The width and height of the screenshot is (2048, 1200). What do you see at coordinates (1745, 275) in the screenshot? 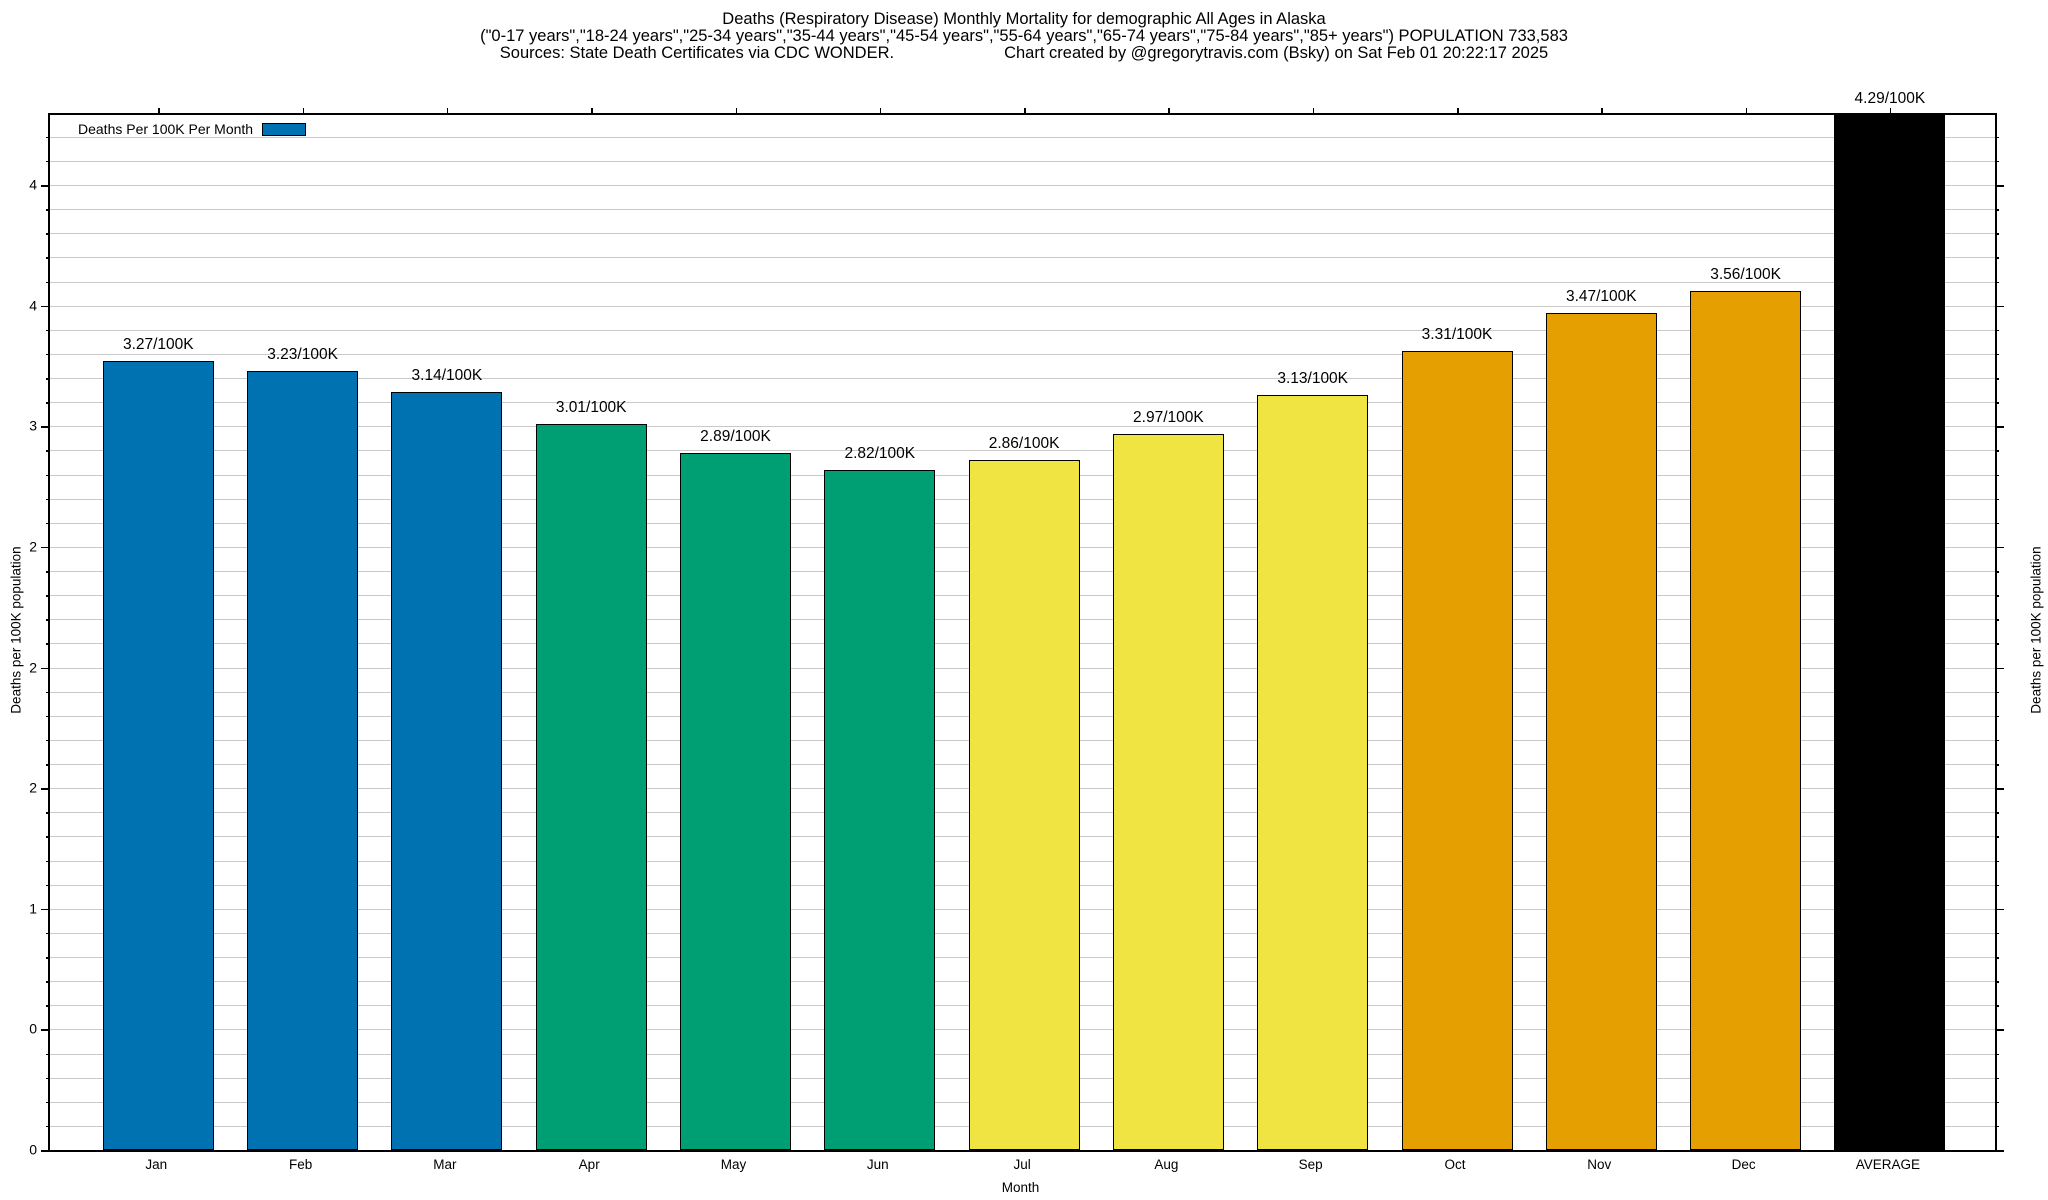
I see `bar-value-label: 3.56/100K` at bounding box center [1745, 275].